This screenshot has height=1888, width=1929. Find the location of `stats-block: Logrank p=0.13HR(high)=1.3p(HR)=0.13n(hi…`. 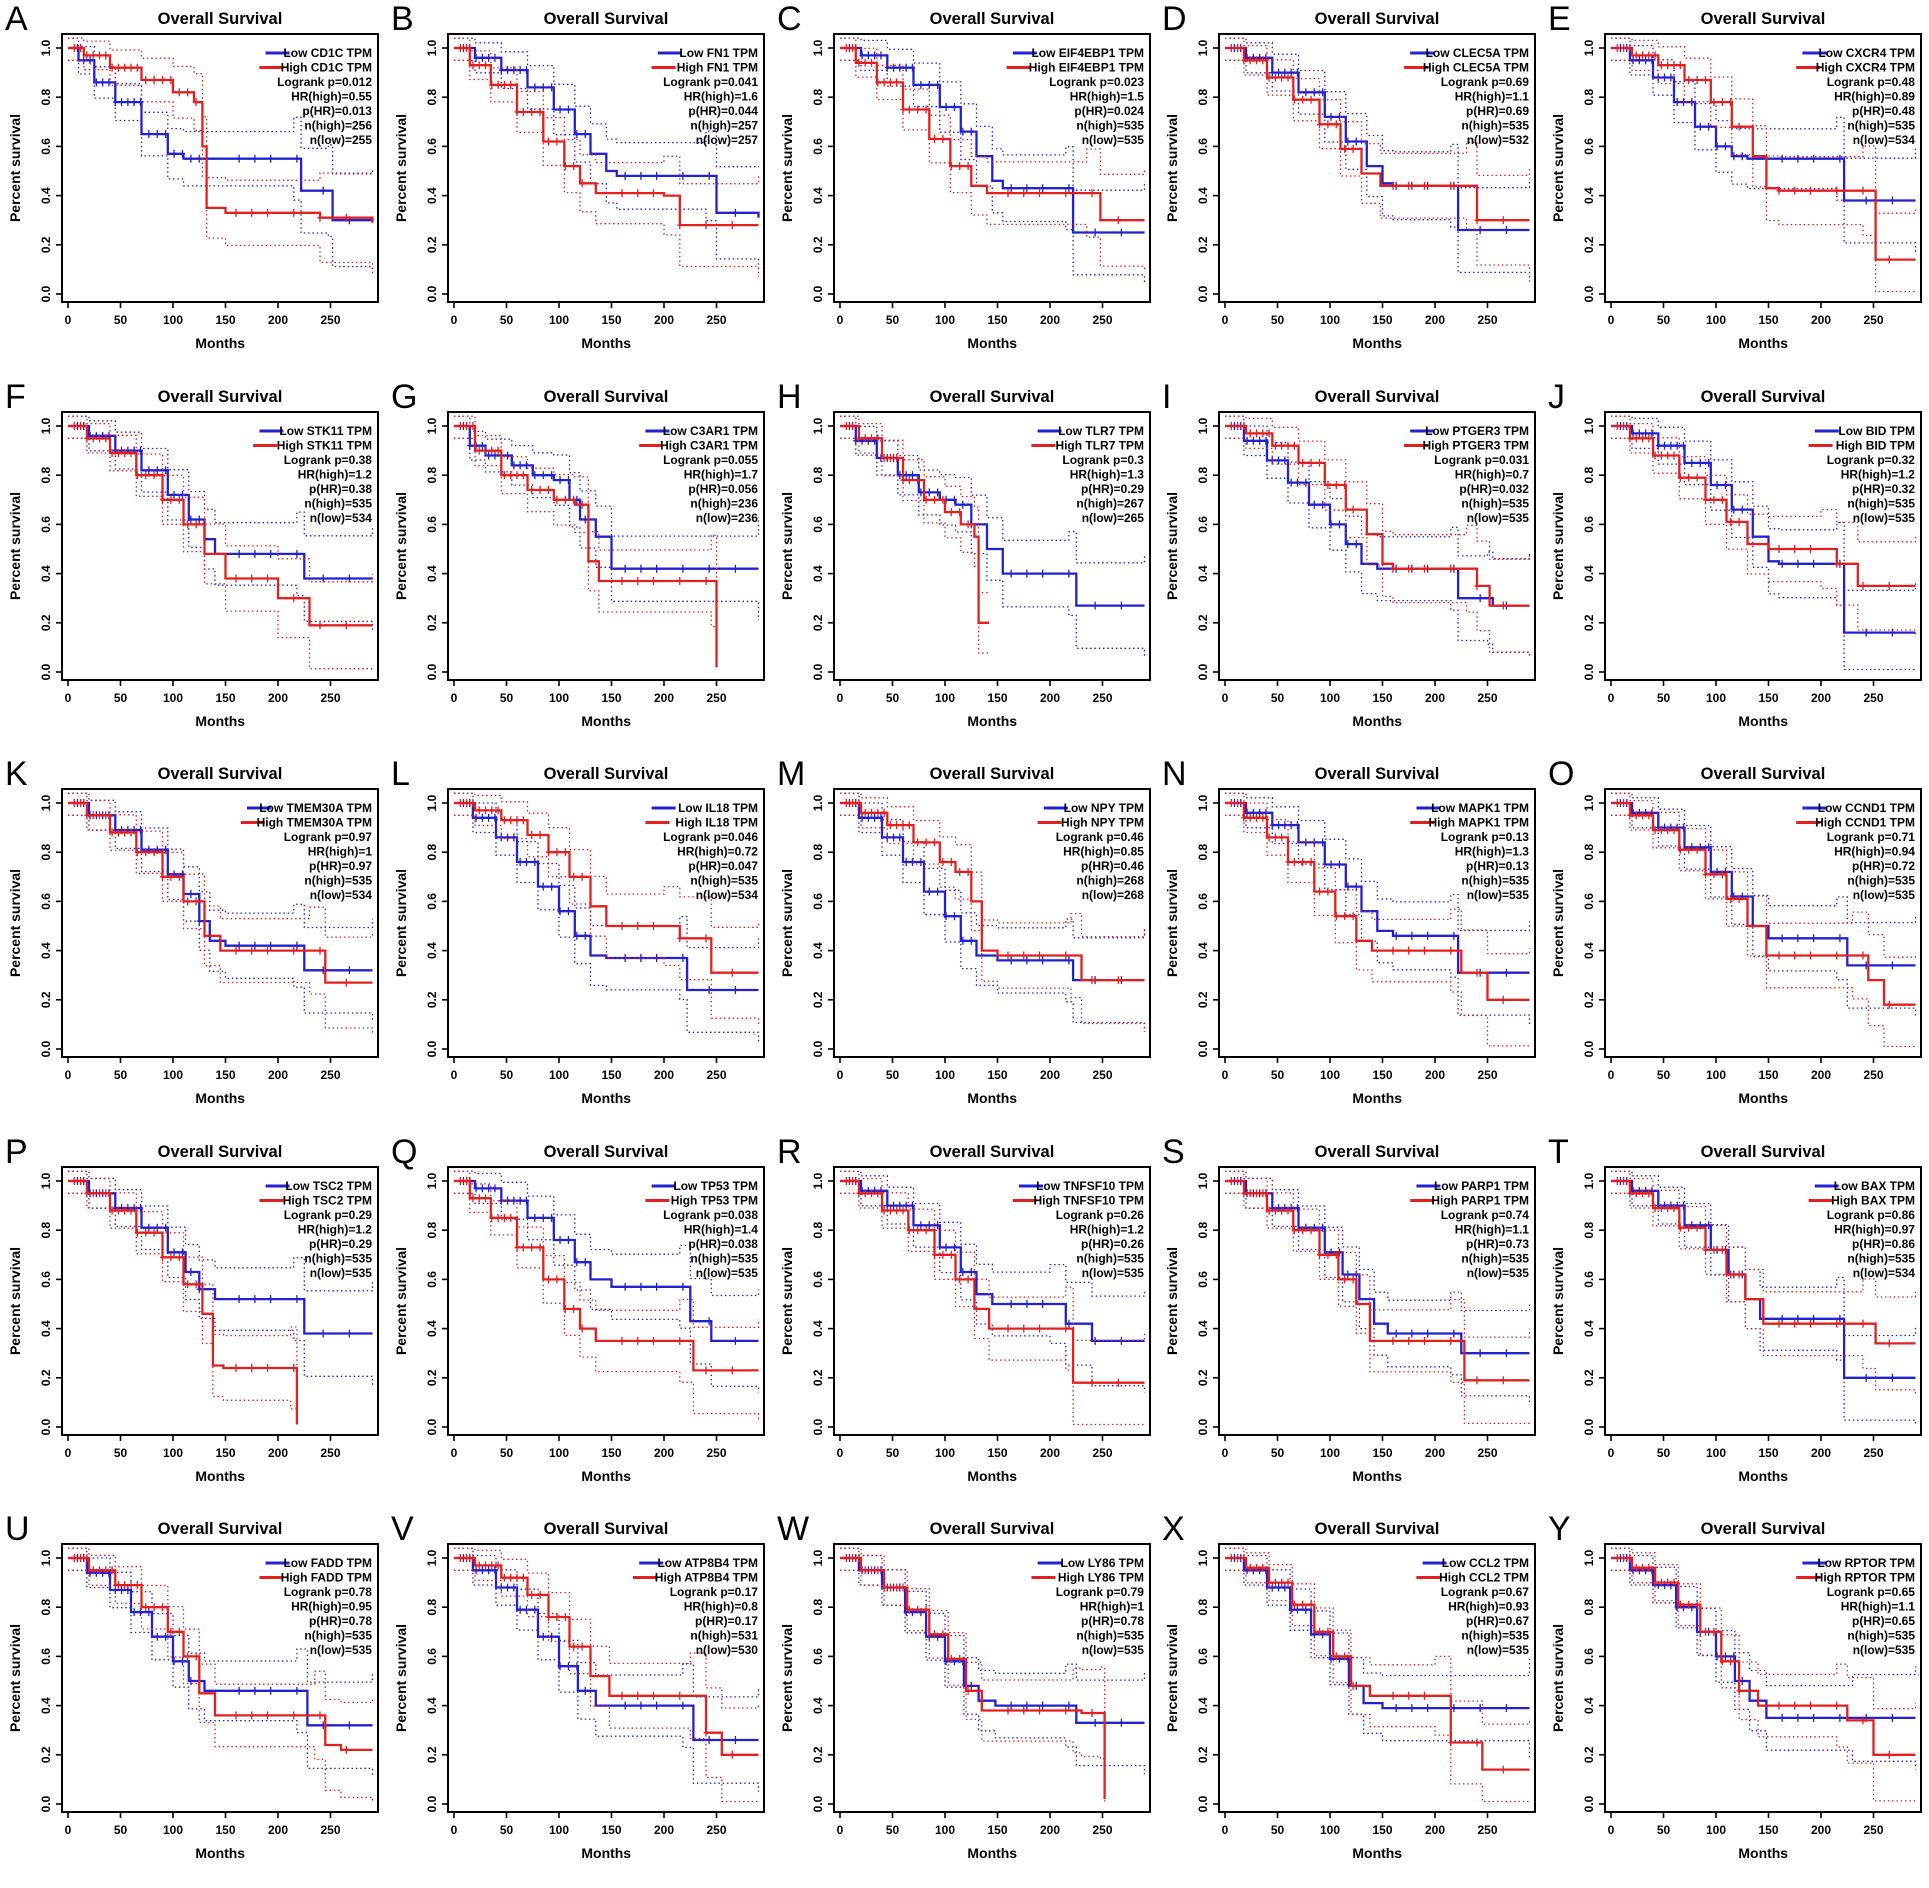

stats-block: Logrank p=0.13HR(high)=1.3p(HR)=0.13n(hi… is located at coordinates (1485, 866).